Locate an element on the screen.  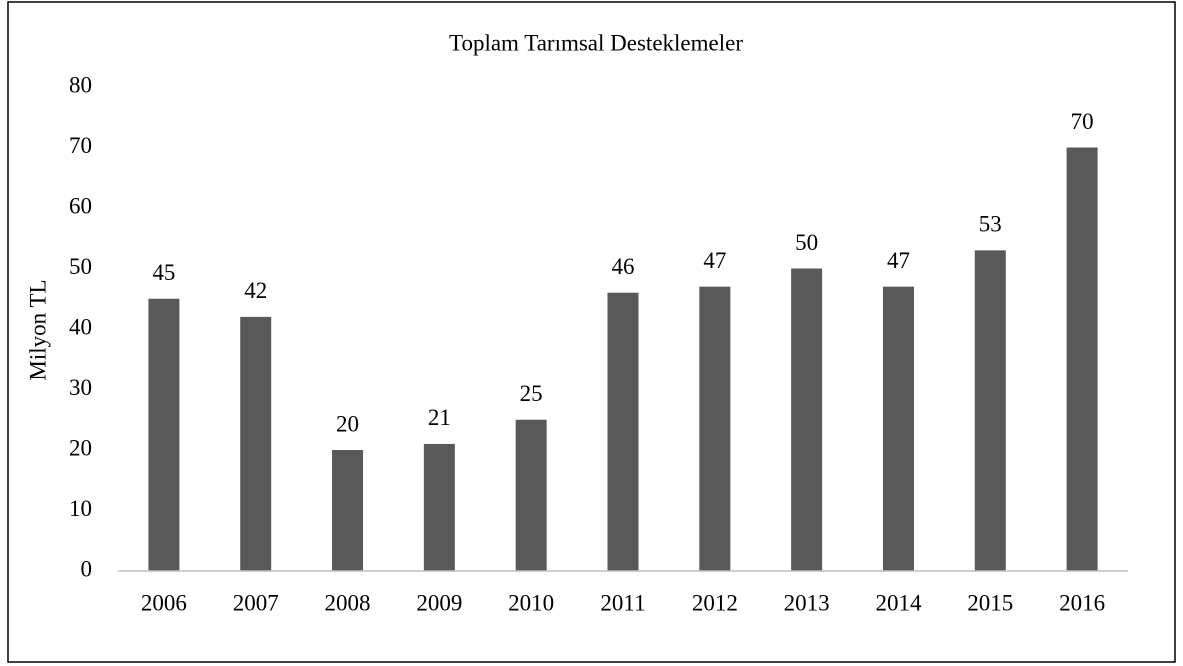
data-label: 70 is located at coordinates (1082, 121).